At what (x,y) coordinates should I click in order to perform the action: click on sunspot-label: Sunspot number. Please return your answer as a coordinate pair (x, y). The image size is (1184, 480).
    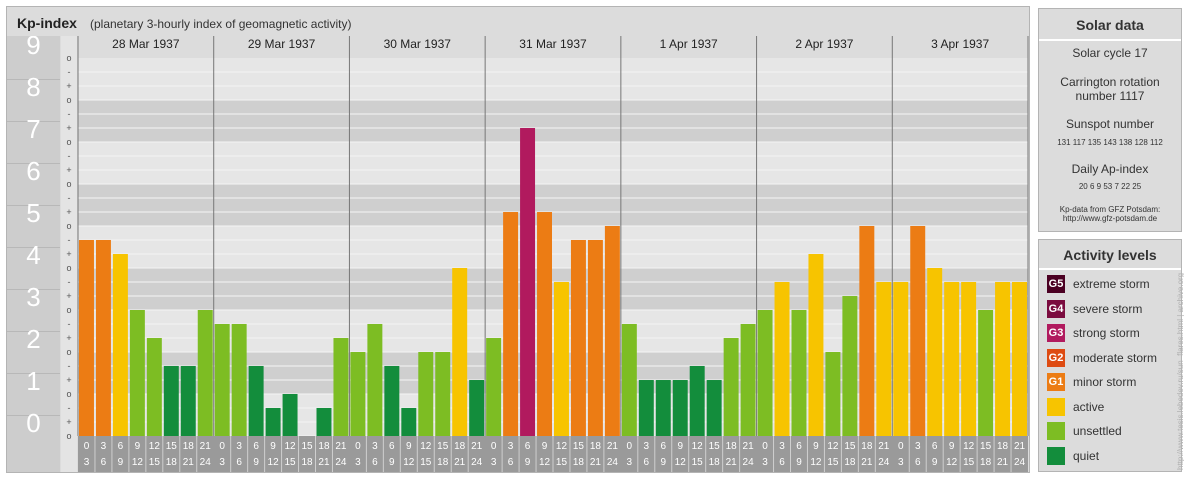
    Looking at the image, I should click on (1110, 124).